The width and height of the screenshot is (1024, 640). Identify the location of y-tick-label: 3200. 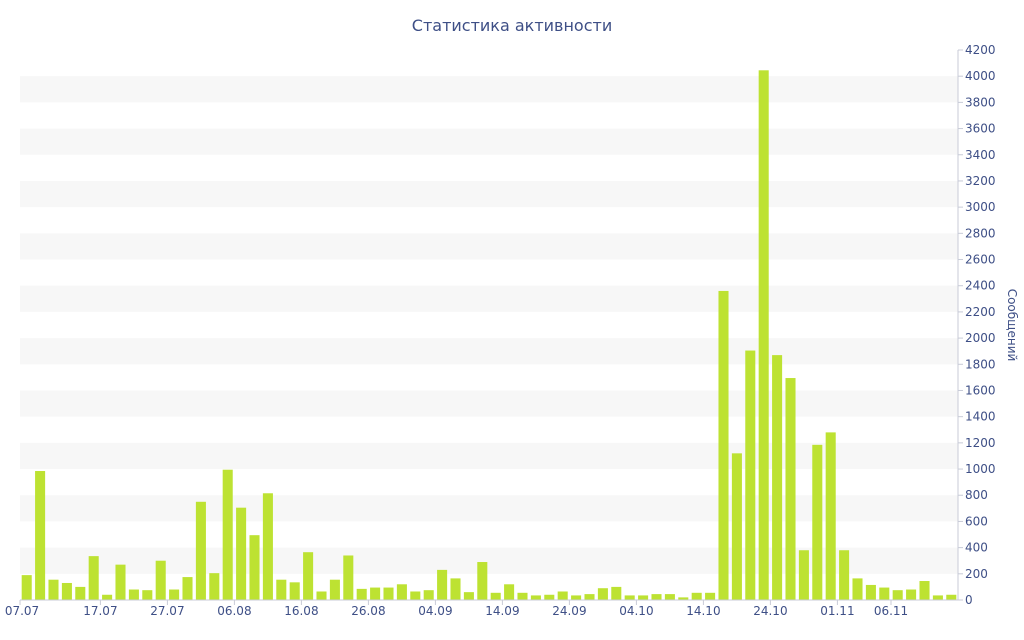
(980, 181).